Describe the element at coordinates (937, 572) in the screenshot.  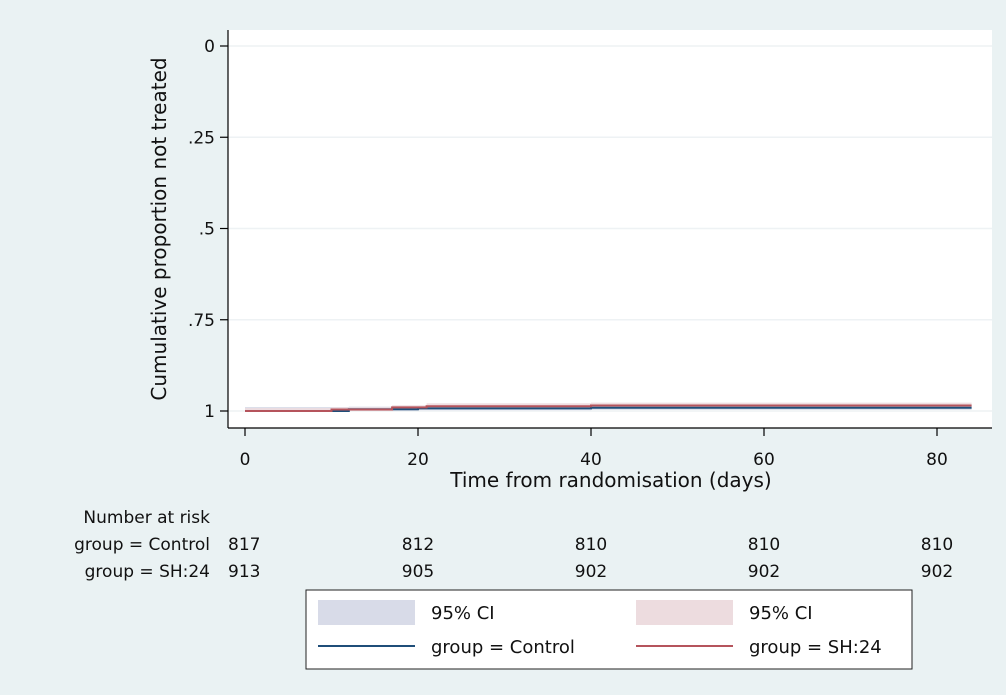
I see `risk-count-r1-c4: 902` at that location.